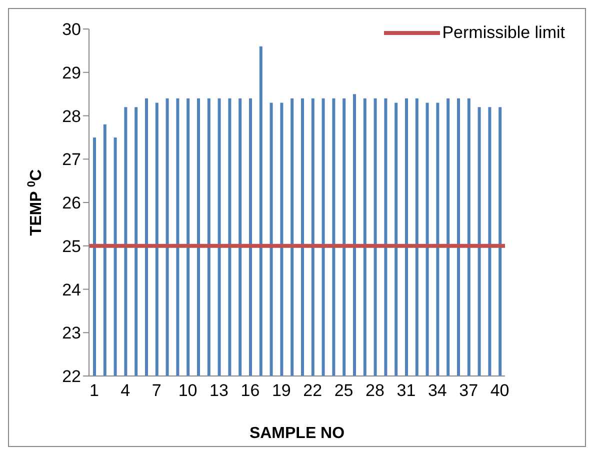 The width and height of the screenshot is (594, 455). Describe the element at coordinates (71, 333) in the screenshot. I see `y-tick-label: 23` at that location.